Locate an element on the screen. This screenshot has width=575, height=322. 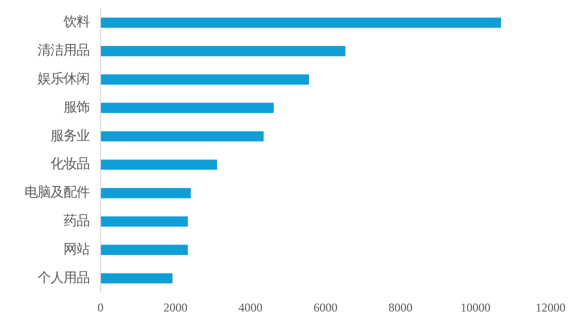
x-tick-label: 2000 is located at coordinates (176, 307).